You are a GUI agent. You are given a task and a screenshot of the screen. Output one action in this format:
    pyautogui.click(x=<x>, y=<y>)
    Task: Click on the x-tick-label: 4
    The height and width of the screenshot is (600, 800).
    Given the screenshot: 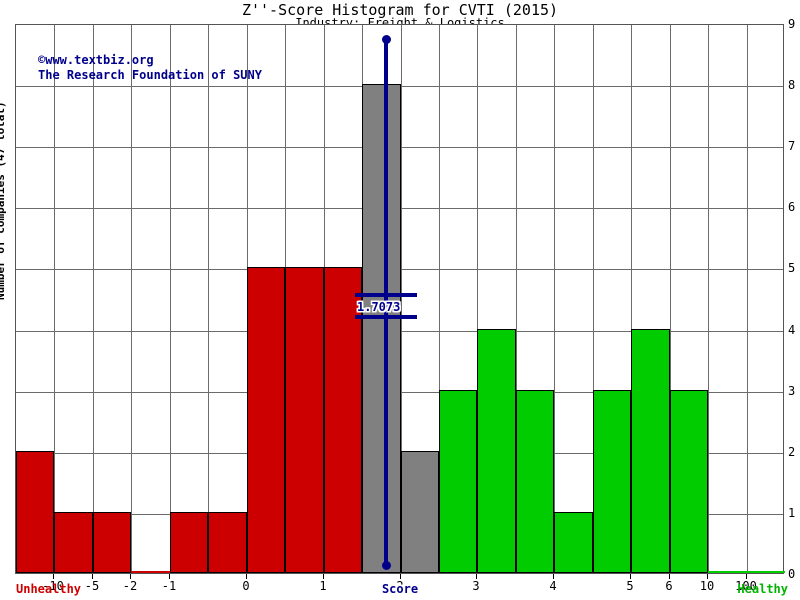 What is the action you would take?
    pyautogui.click(x=553, y=586)
    